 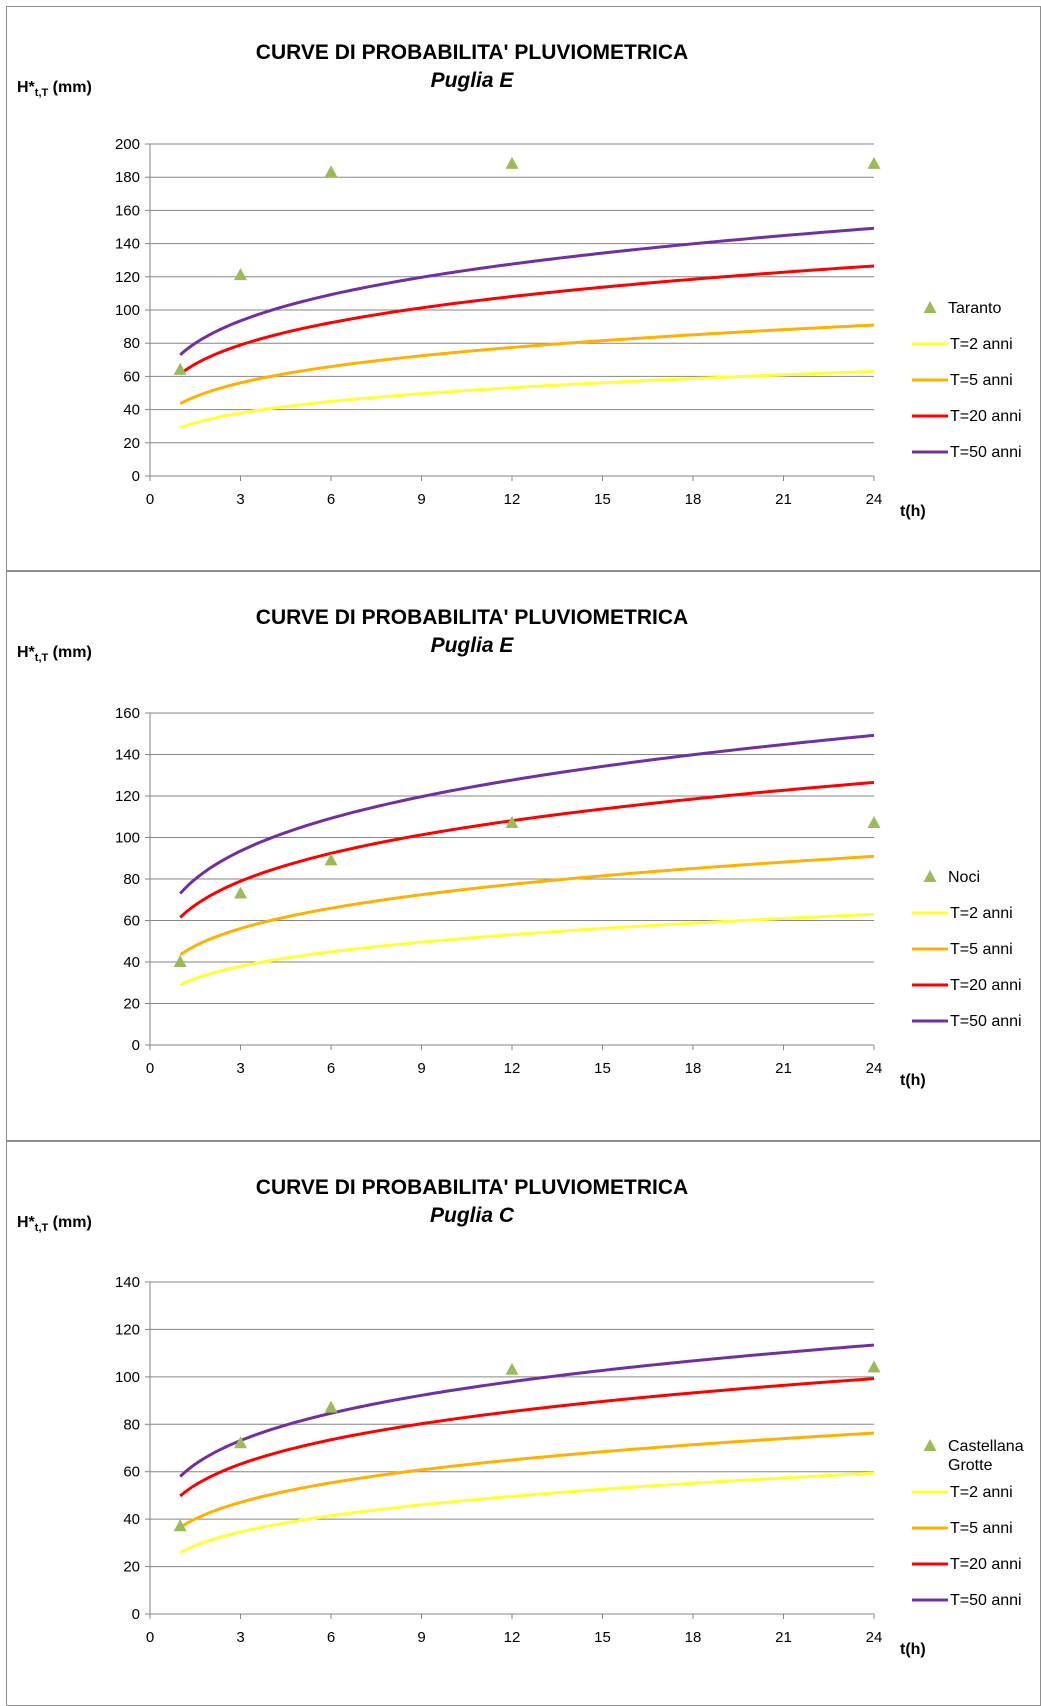 What do you see at coordinates (974, 308) in the screenshot?
I see `legend-label: Taranto` at bounding box center [974, 308].